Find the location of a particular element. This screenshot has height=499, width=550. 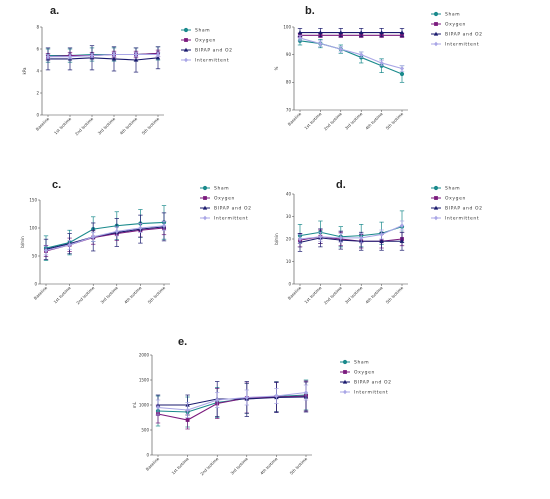

y-axis-label: % is located at coordinates (276, 68).